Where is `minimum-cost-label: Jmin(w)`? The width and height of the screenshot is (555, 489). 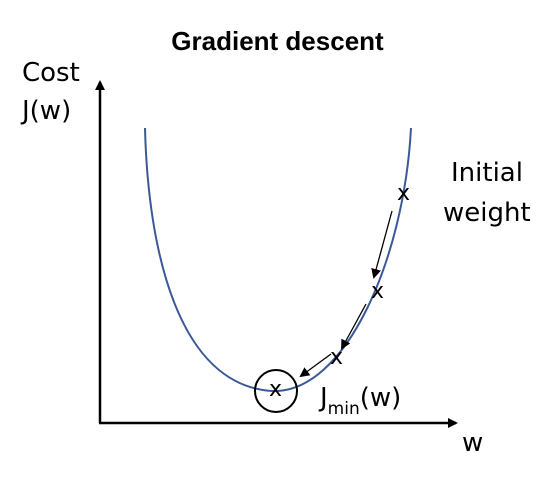
minimum-cost-label: Jmin(w) is located at coordinates (360, 401).